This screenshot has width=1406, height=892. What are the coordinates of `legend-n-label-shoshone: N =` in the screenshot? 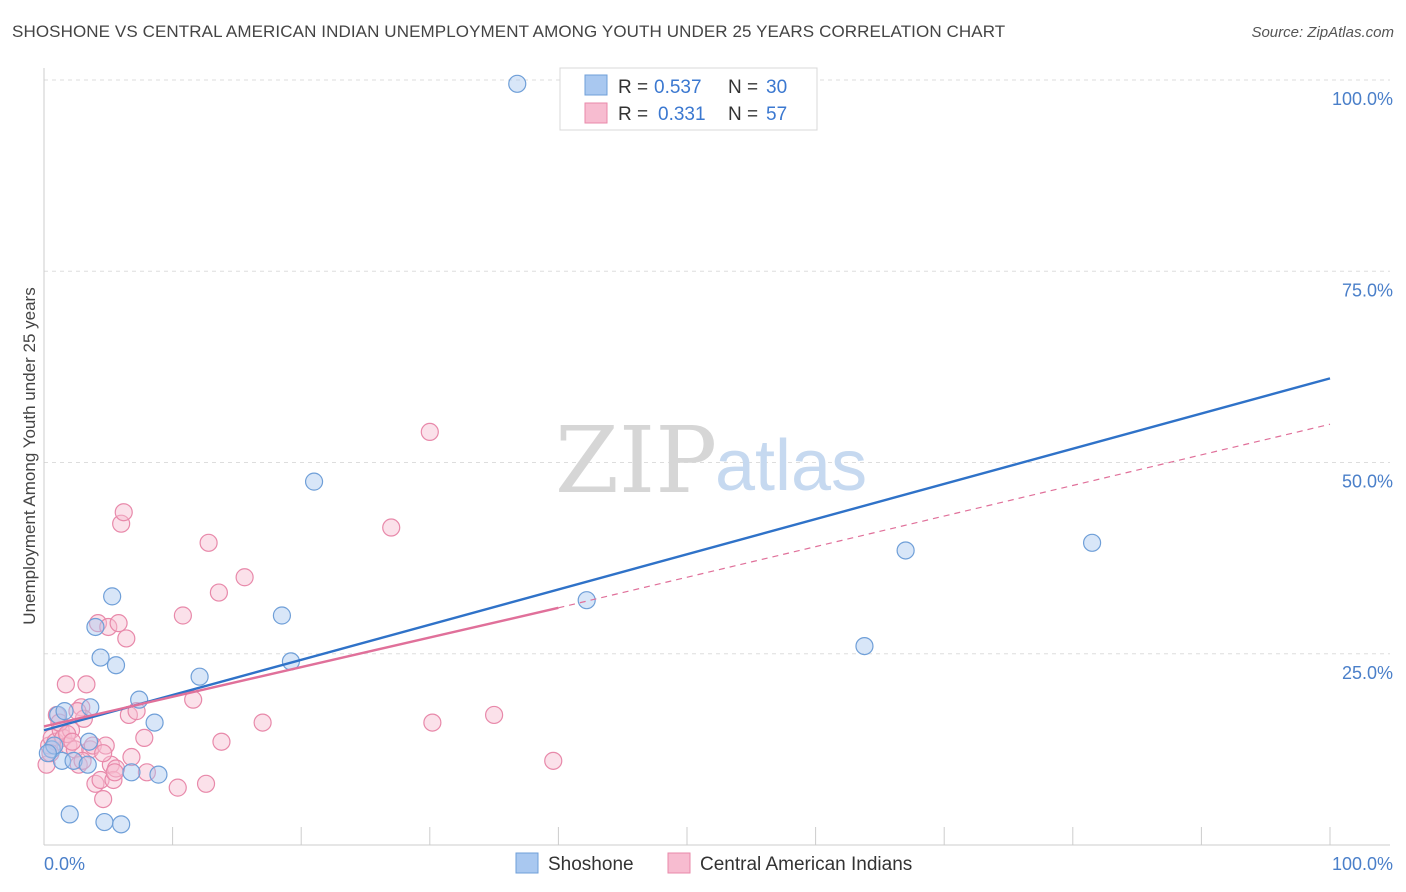 It's located at (743, 87).